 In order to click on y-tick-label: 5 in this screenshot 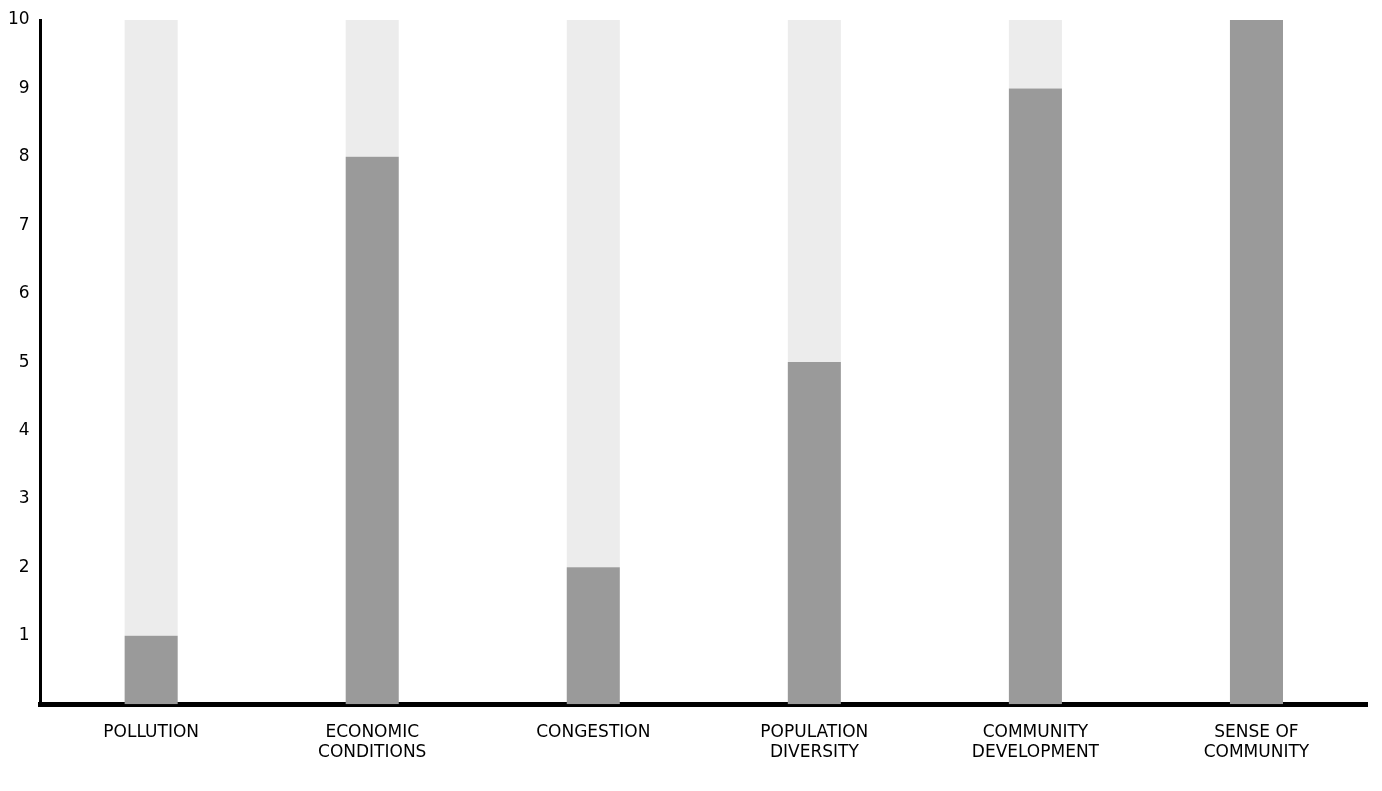, I will do `click(24, 360)`.